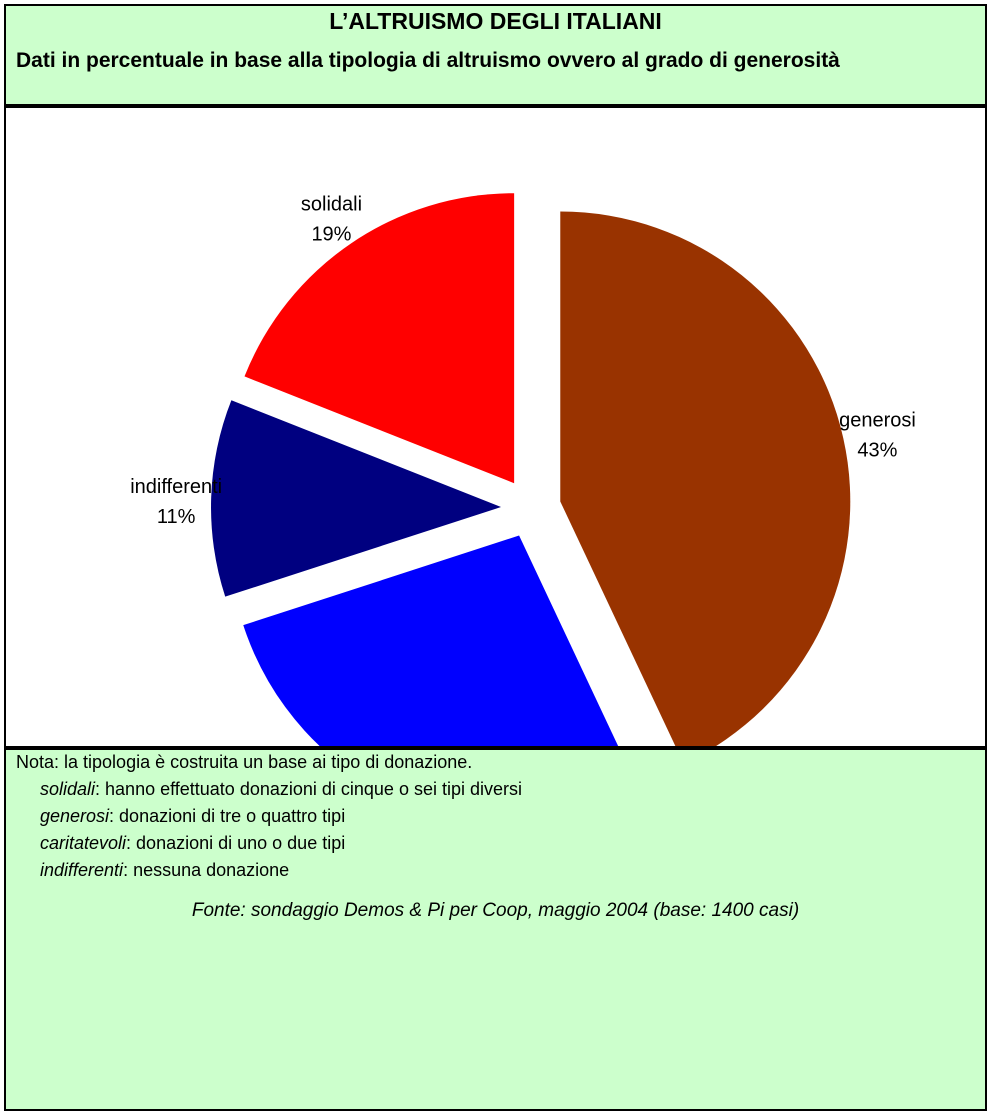  What do you see at coordinates (68, 789) in the screenshot?
I see `definition-term: solidali` at bounding box center [68, 789].